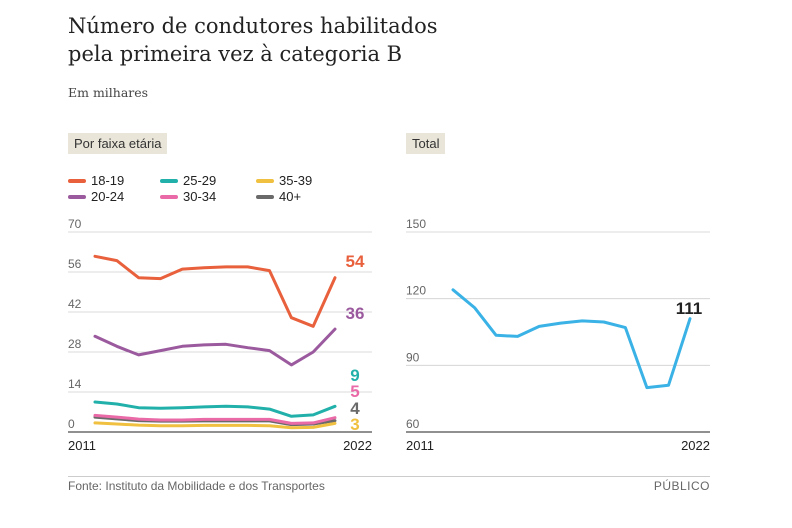  I want to click on age-y-tick-label: 70, so click(75, 224).